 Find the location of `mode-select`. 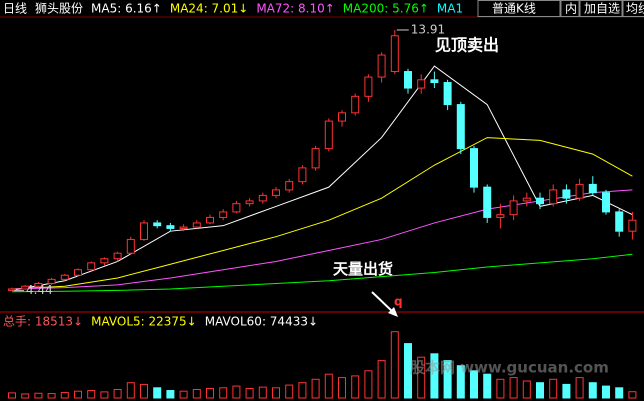

mode-select is located at coordinates (519, 8).